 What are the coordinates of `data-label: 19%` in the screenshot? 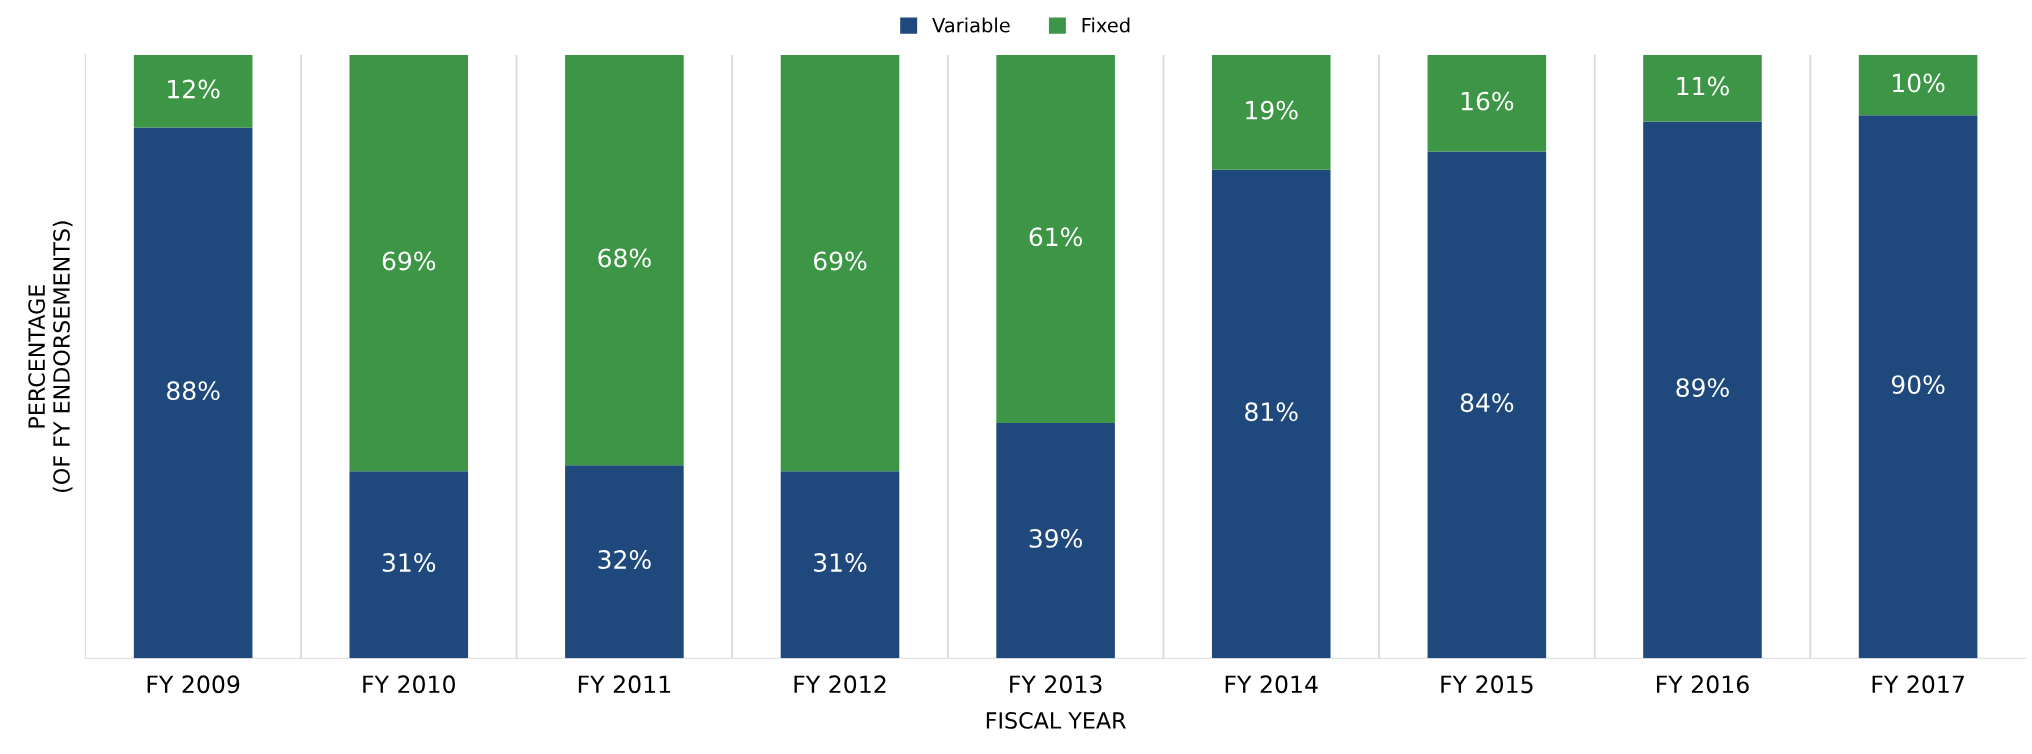 It's located at (1272, 110).